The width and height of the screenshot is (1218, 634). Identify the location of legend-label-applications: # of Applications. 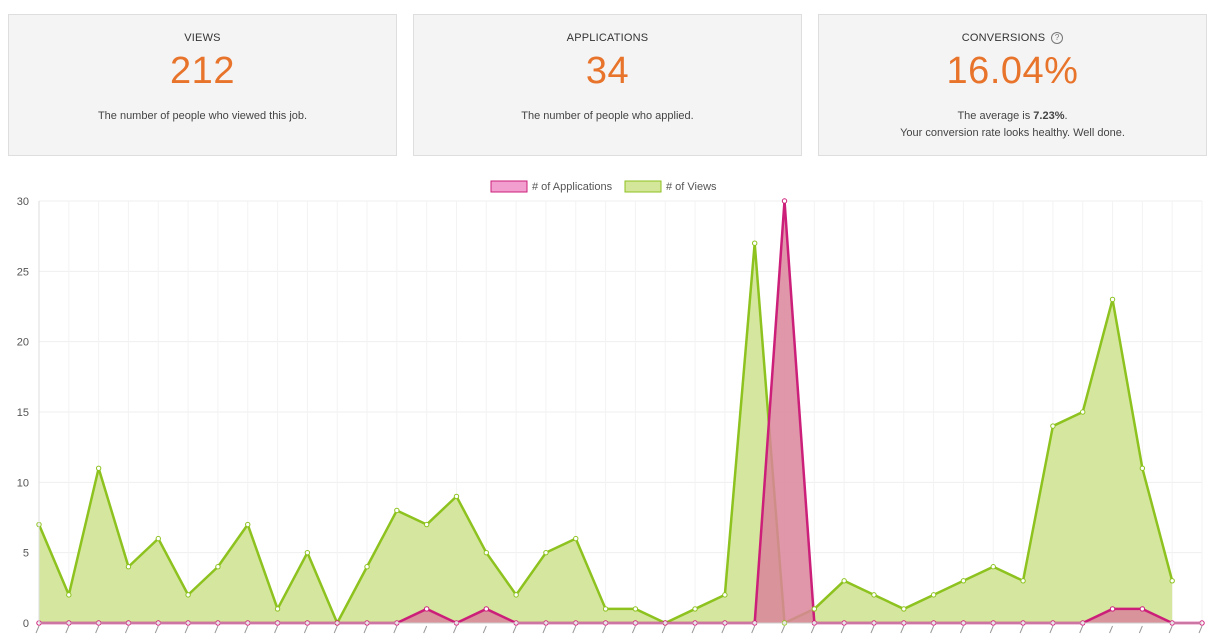
(572, 187).